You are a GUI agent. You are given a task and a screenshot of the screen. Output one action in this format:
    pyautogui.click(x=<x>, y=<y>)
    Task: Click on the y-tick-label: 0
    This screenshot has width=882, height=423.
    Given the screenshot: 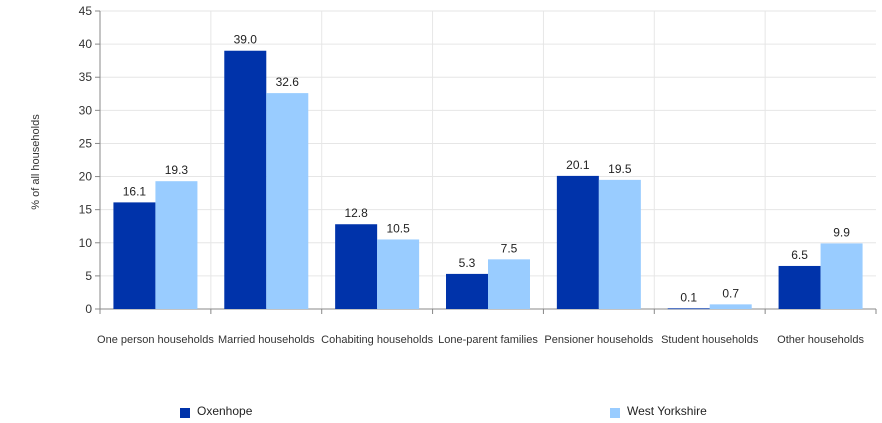 What is the action you would take?
    pyautogui.click(x=88, y=309)
    